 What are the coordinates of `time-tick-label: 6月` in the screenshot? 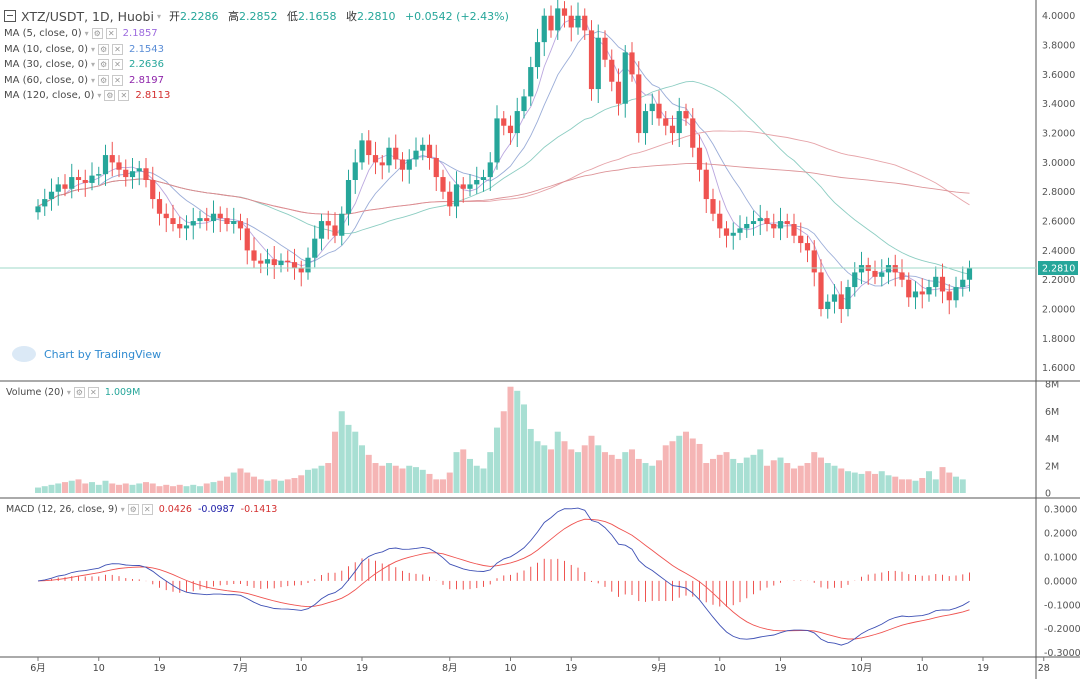 It's located at (38, 668).